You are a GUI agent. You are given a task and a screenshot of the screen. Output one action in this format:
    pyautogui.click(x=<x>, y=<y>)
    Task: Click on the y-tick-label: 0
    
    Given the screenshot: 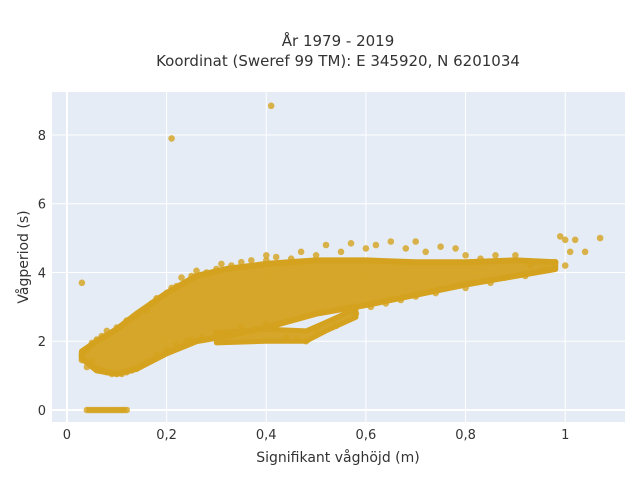 What is the action you would take?
    pyautogui.click(x=42, y=411)
    